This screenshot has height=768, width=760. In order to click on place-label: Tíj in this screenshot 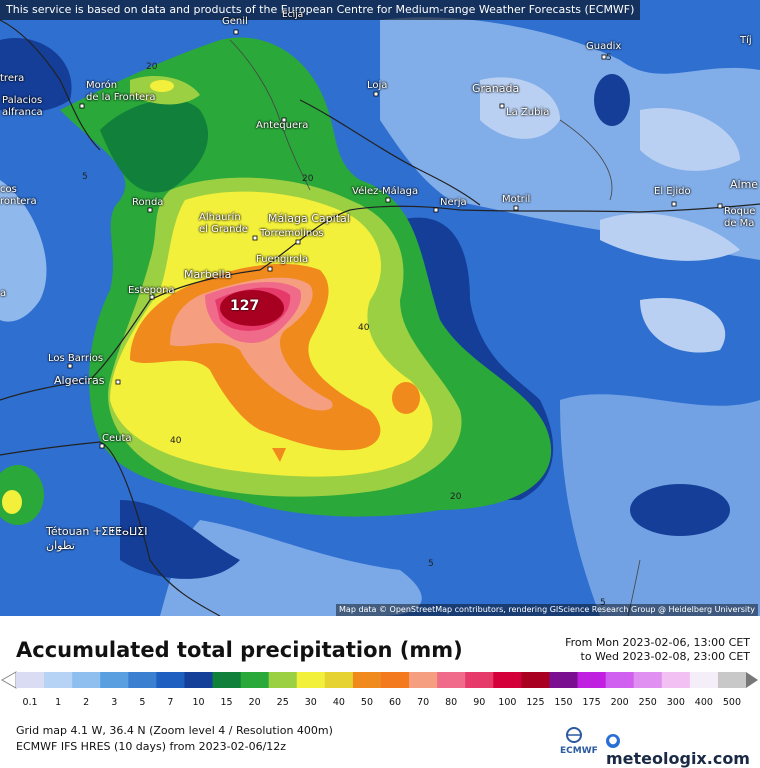, I will do `click(746, 40)`.